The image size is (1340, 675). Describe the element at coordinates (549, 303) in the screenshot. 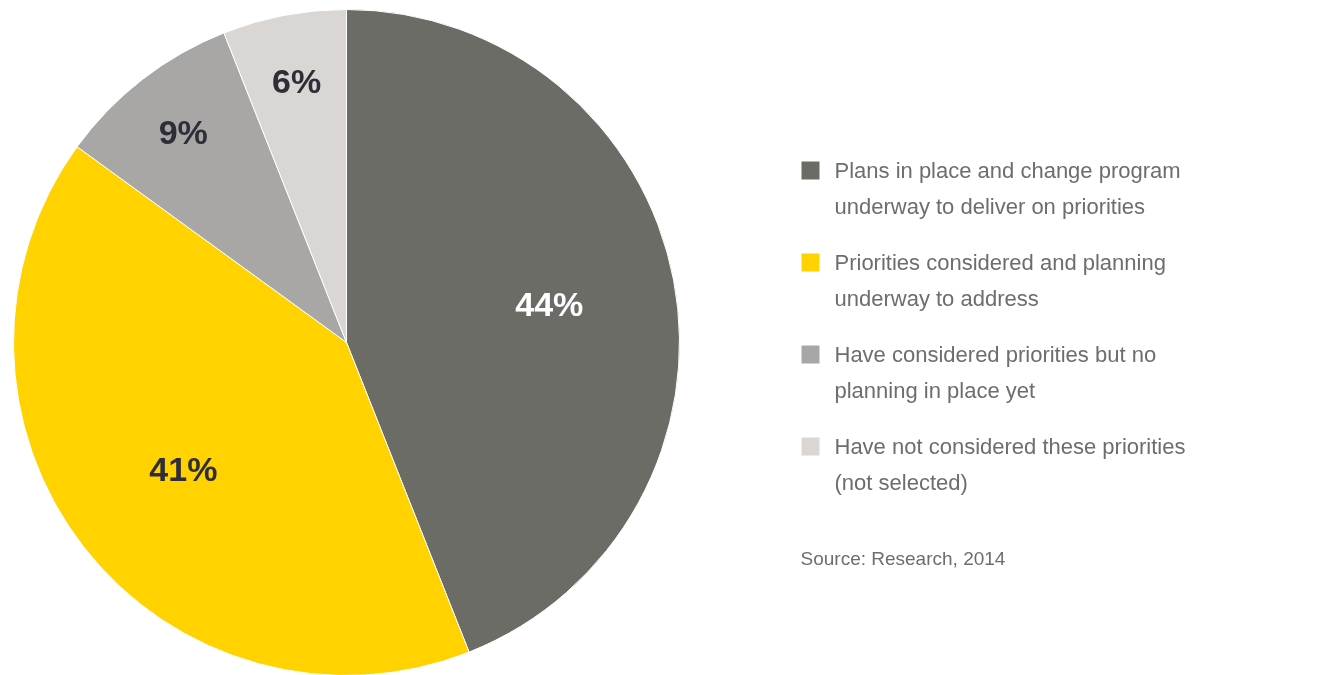

I see `data-label: 44%` at that location.